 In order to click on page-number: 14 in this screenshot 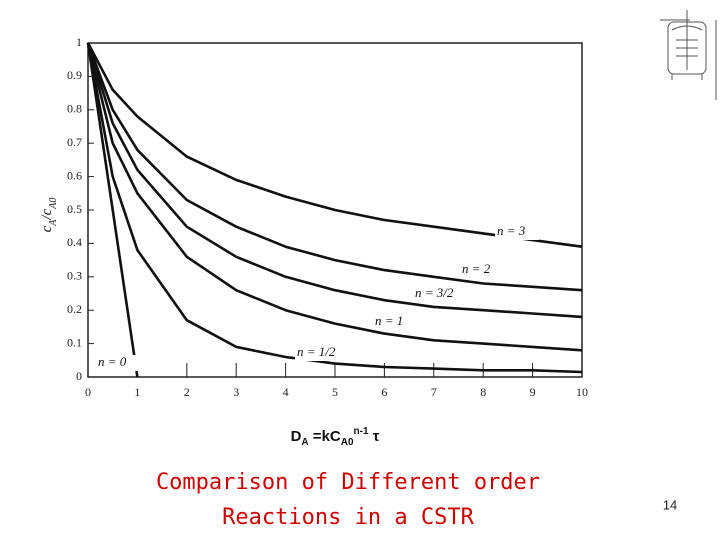, I will do `click(670, 504)`.